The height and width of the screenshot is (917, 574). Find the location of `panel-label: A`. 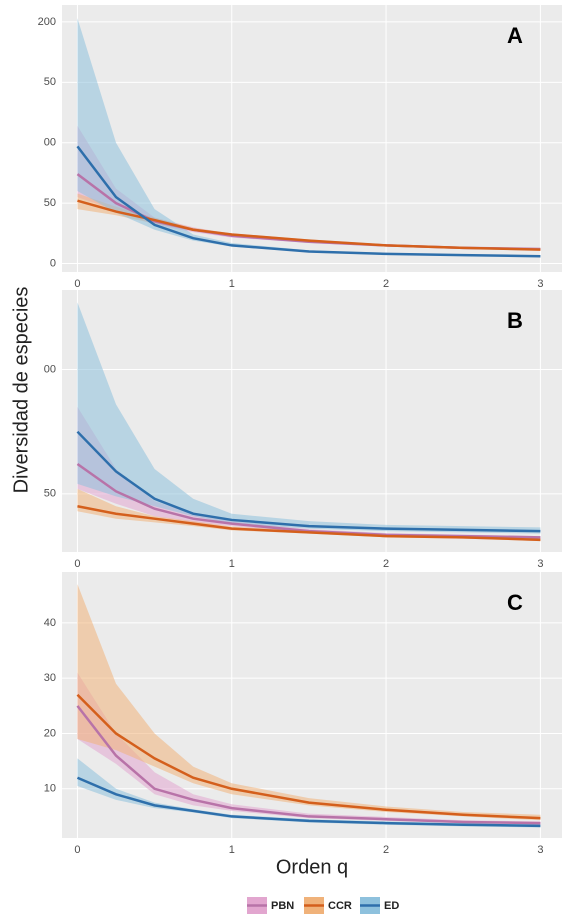

panel-label: A is located at coordinates (515, 35).